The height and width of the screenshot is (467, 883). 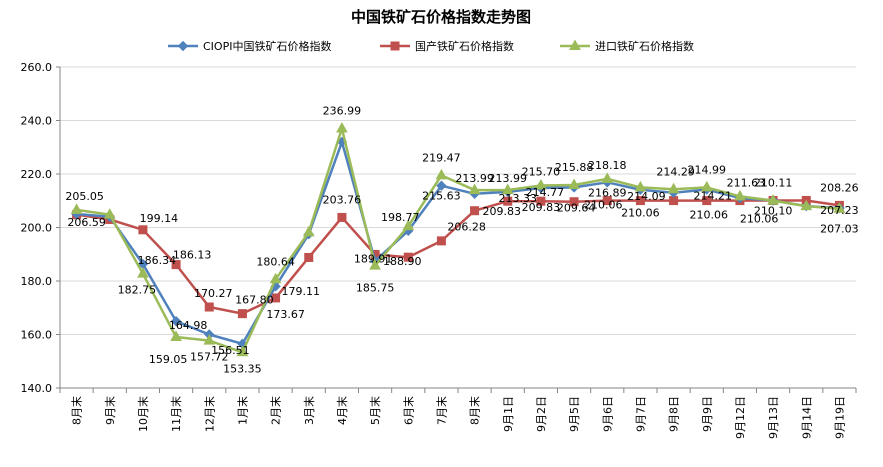 I want to click on y-tick-label: 140.0, so click(x=37, y=388).